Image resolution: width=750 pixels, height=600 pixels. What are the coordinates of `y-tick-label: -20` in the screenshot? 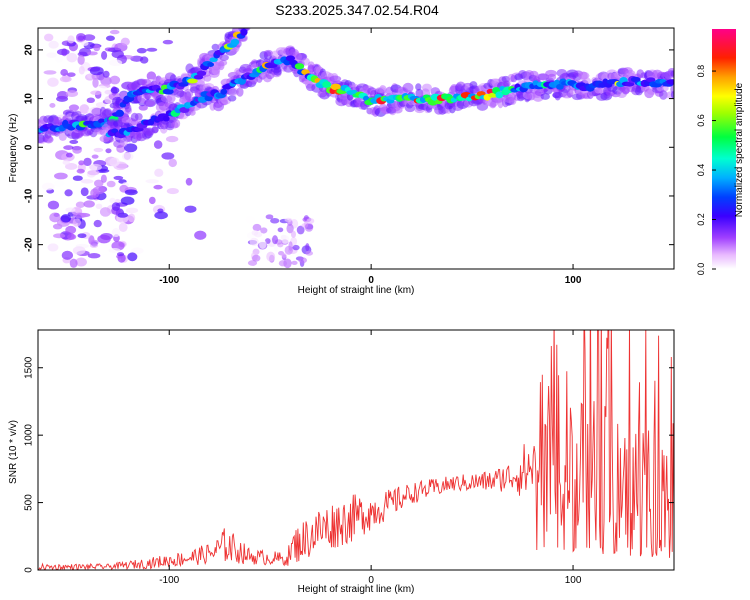 It's located at (29, 244).